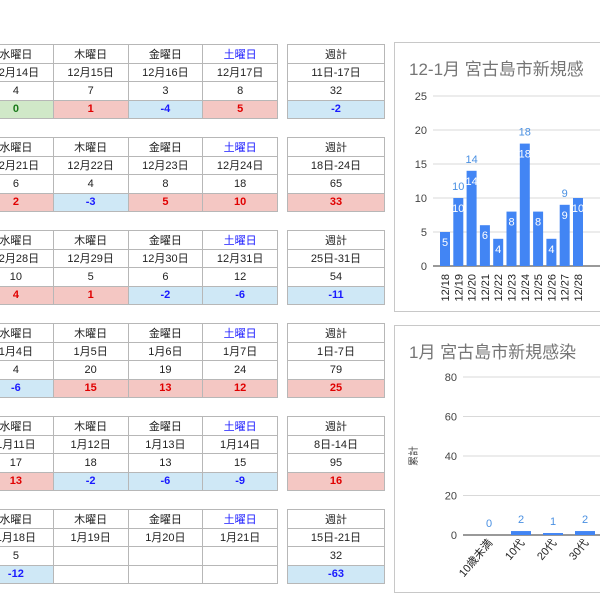  What do you see at coordinates (336, 165) in the screenshot?
I see `table-row: 18日-24日` at bounding box center [336, 165].